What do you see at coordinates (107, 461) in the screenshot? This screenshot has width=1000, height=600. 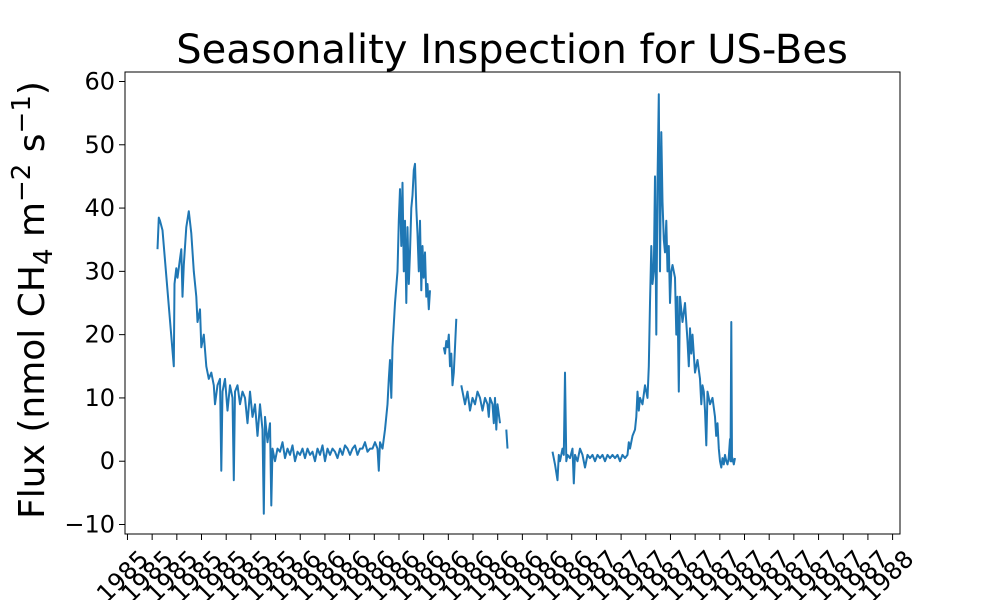 I see `y-tick-label: 0` at bounding box center [107, 461].